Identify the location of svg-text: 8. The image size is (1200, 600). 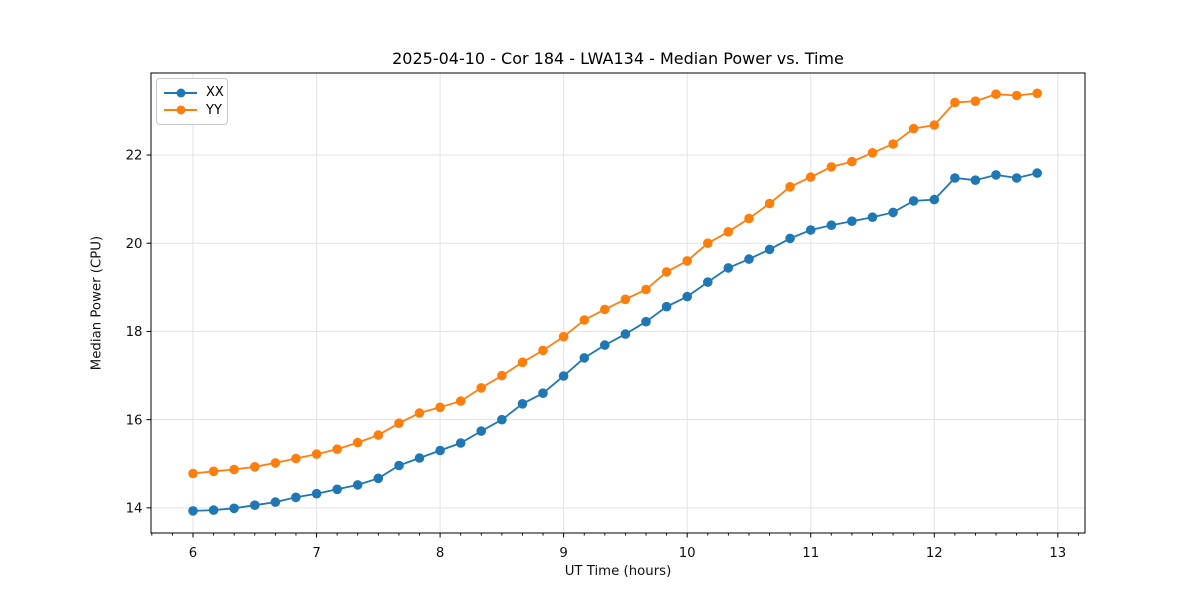
(440, 553).